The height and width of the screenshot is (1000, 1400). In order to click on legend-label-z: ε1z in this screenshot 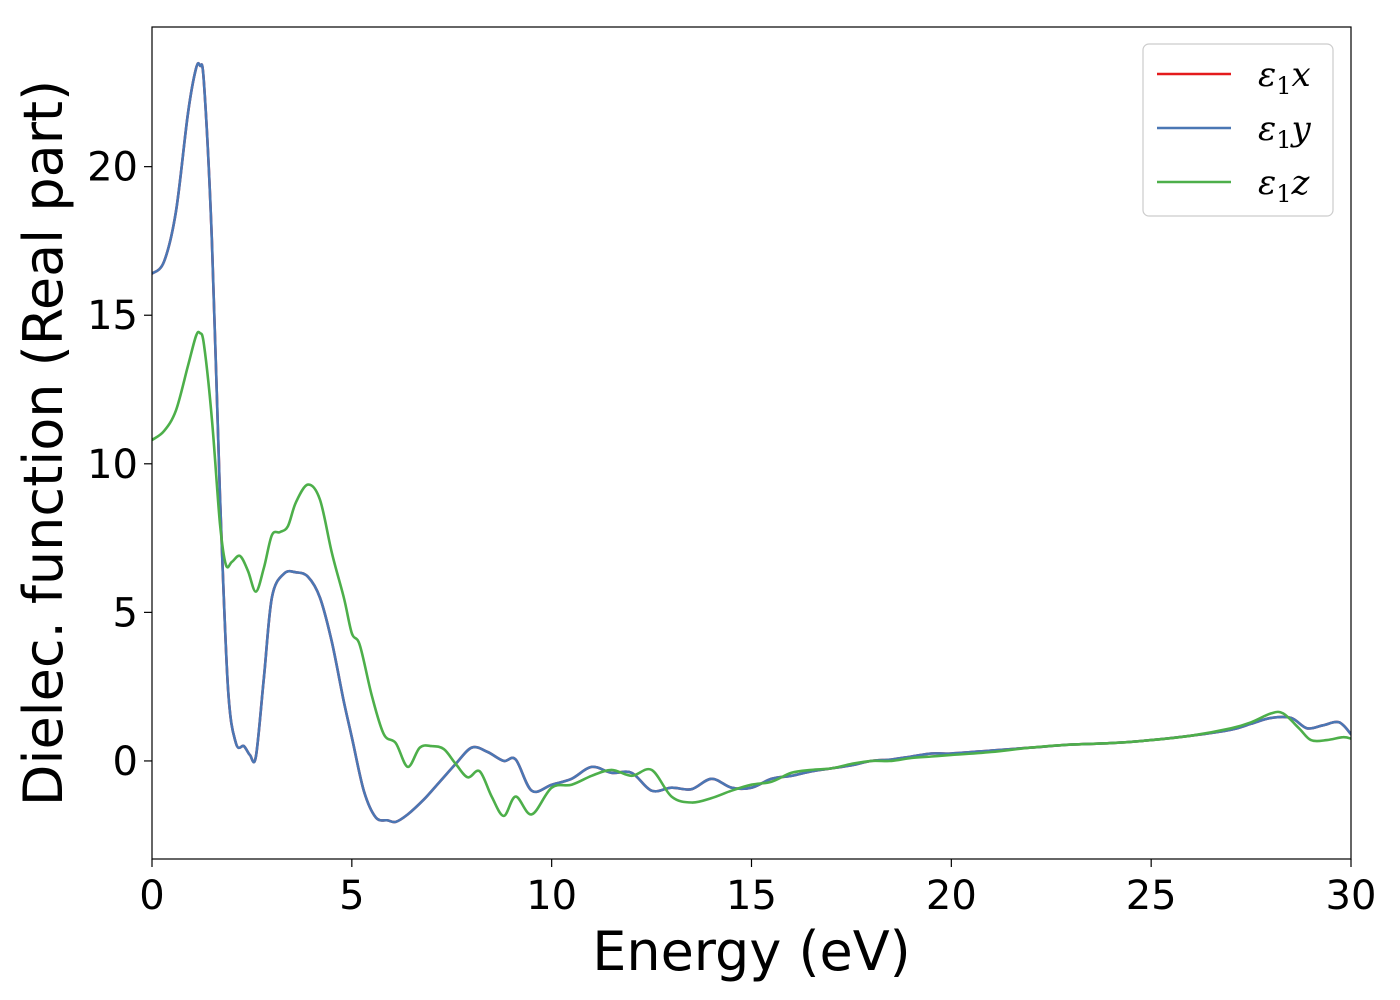, I will do `click(1284, 185)`.